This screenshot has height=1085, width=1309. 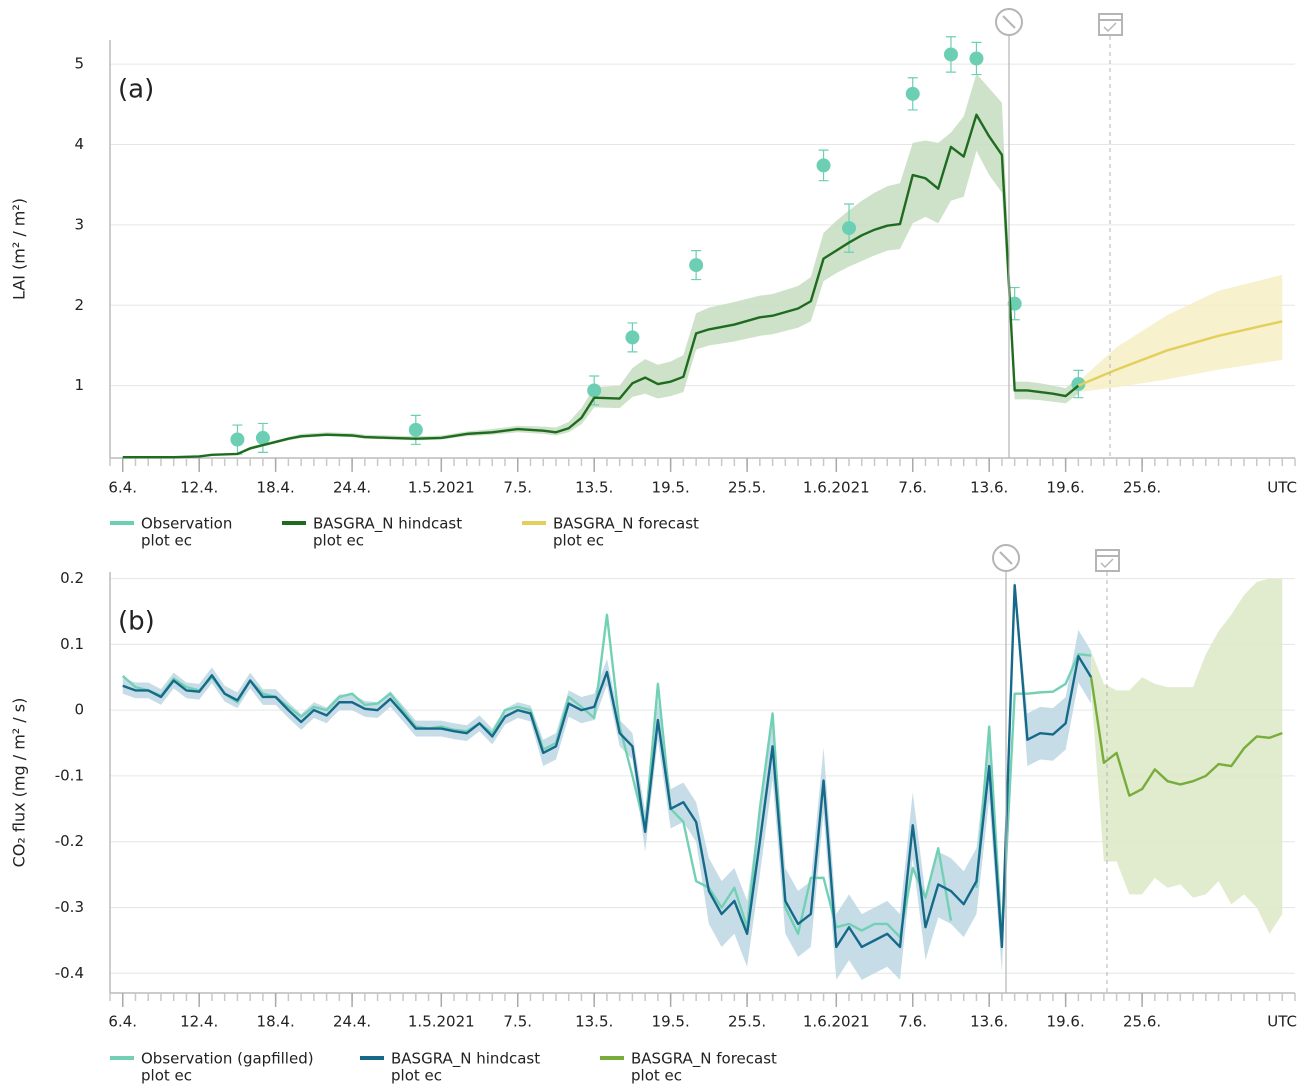 I want to click on legend-label: Observation, so click(x=186, y=524).